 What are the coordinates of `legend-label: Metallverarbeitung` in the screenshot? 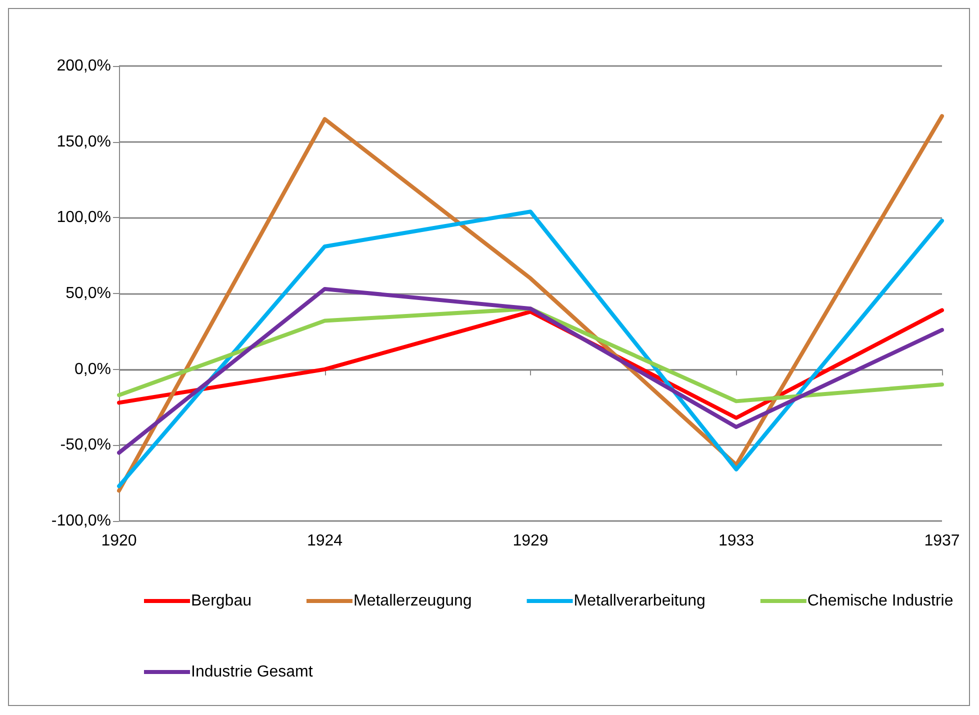 It's located at (640, 601).